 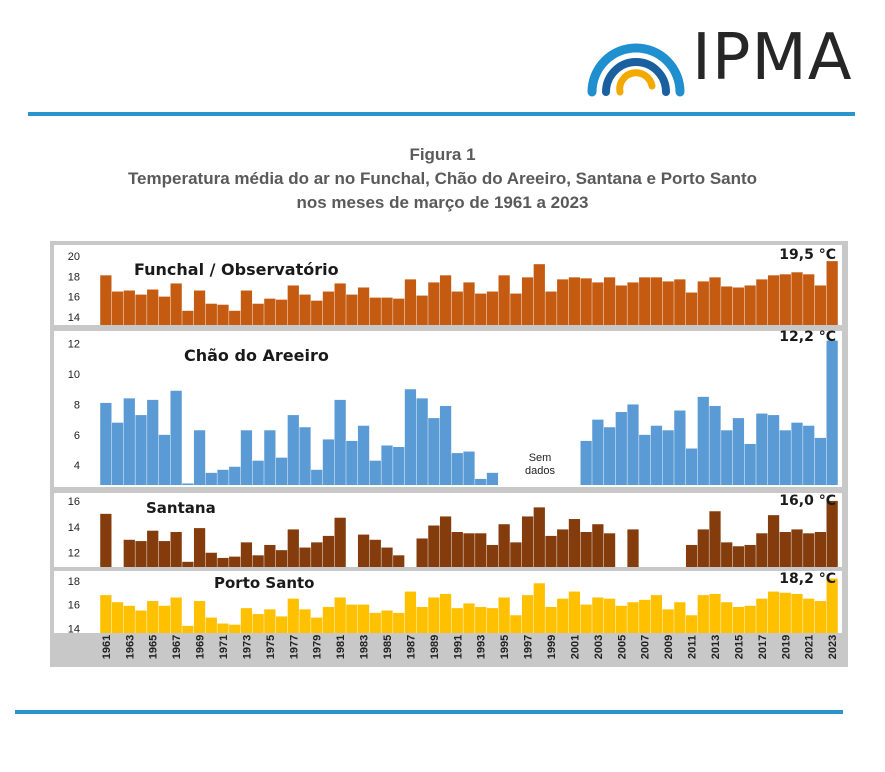 I want to click on chao-do-areeiro-bar-1993, so click(x=481, y=481).